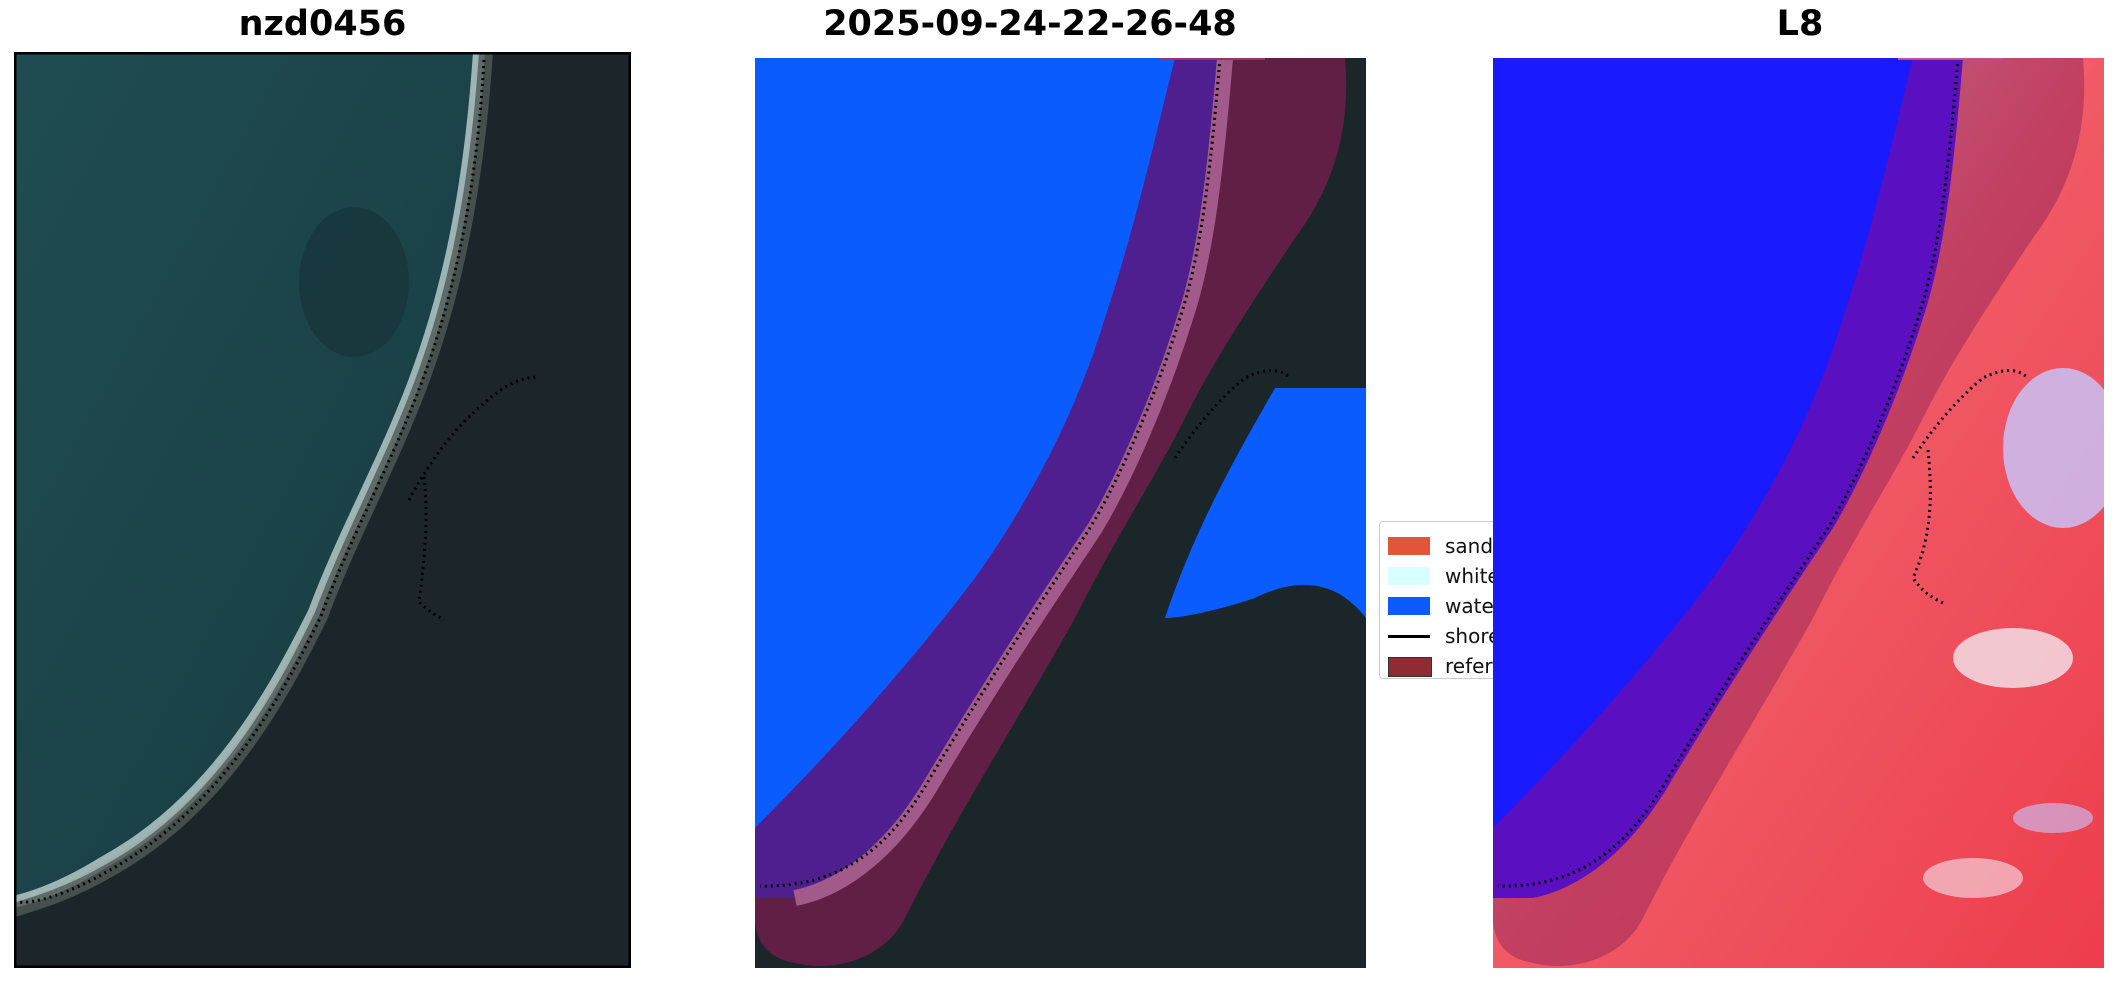 The height and width of the screenshot is (982, 2122). I want to click on panel-title-rgb: nzd0456, so click(322, 24).